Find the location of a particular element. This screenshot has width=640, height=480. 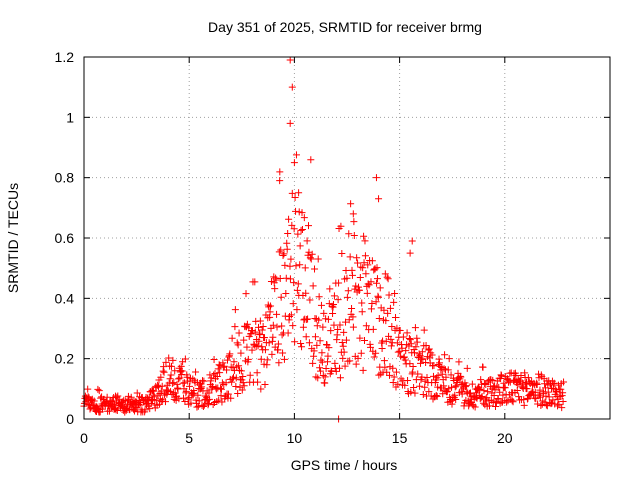

x-tick-label: 10 is located at coordinates (295, 438).